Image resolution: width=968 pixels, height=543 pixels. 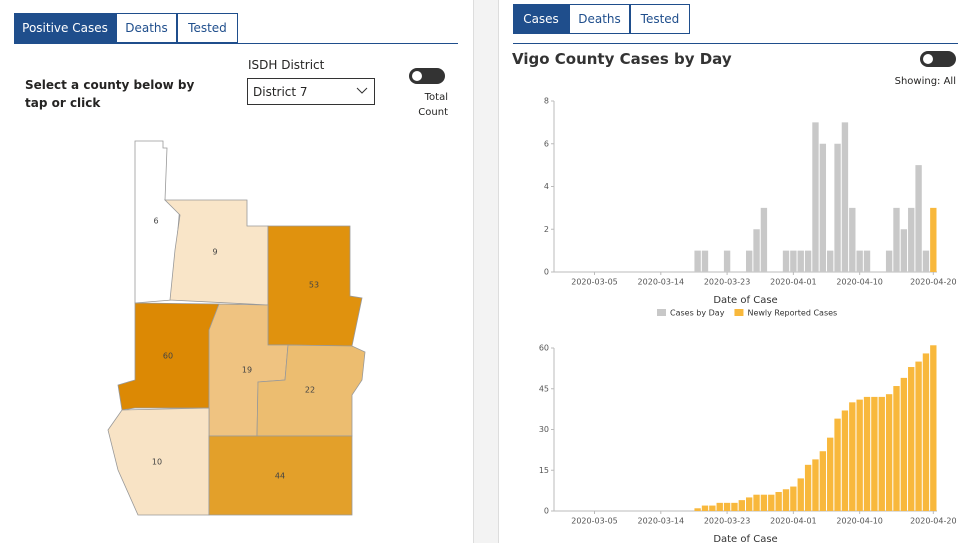 What do you see at coordinates (925, 81) in the screenshot?
I see `showing-label: Showing: All` at bounding box center [925, 81].